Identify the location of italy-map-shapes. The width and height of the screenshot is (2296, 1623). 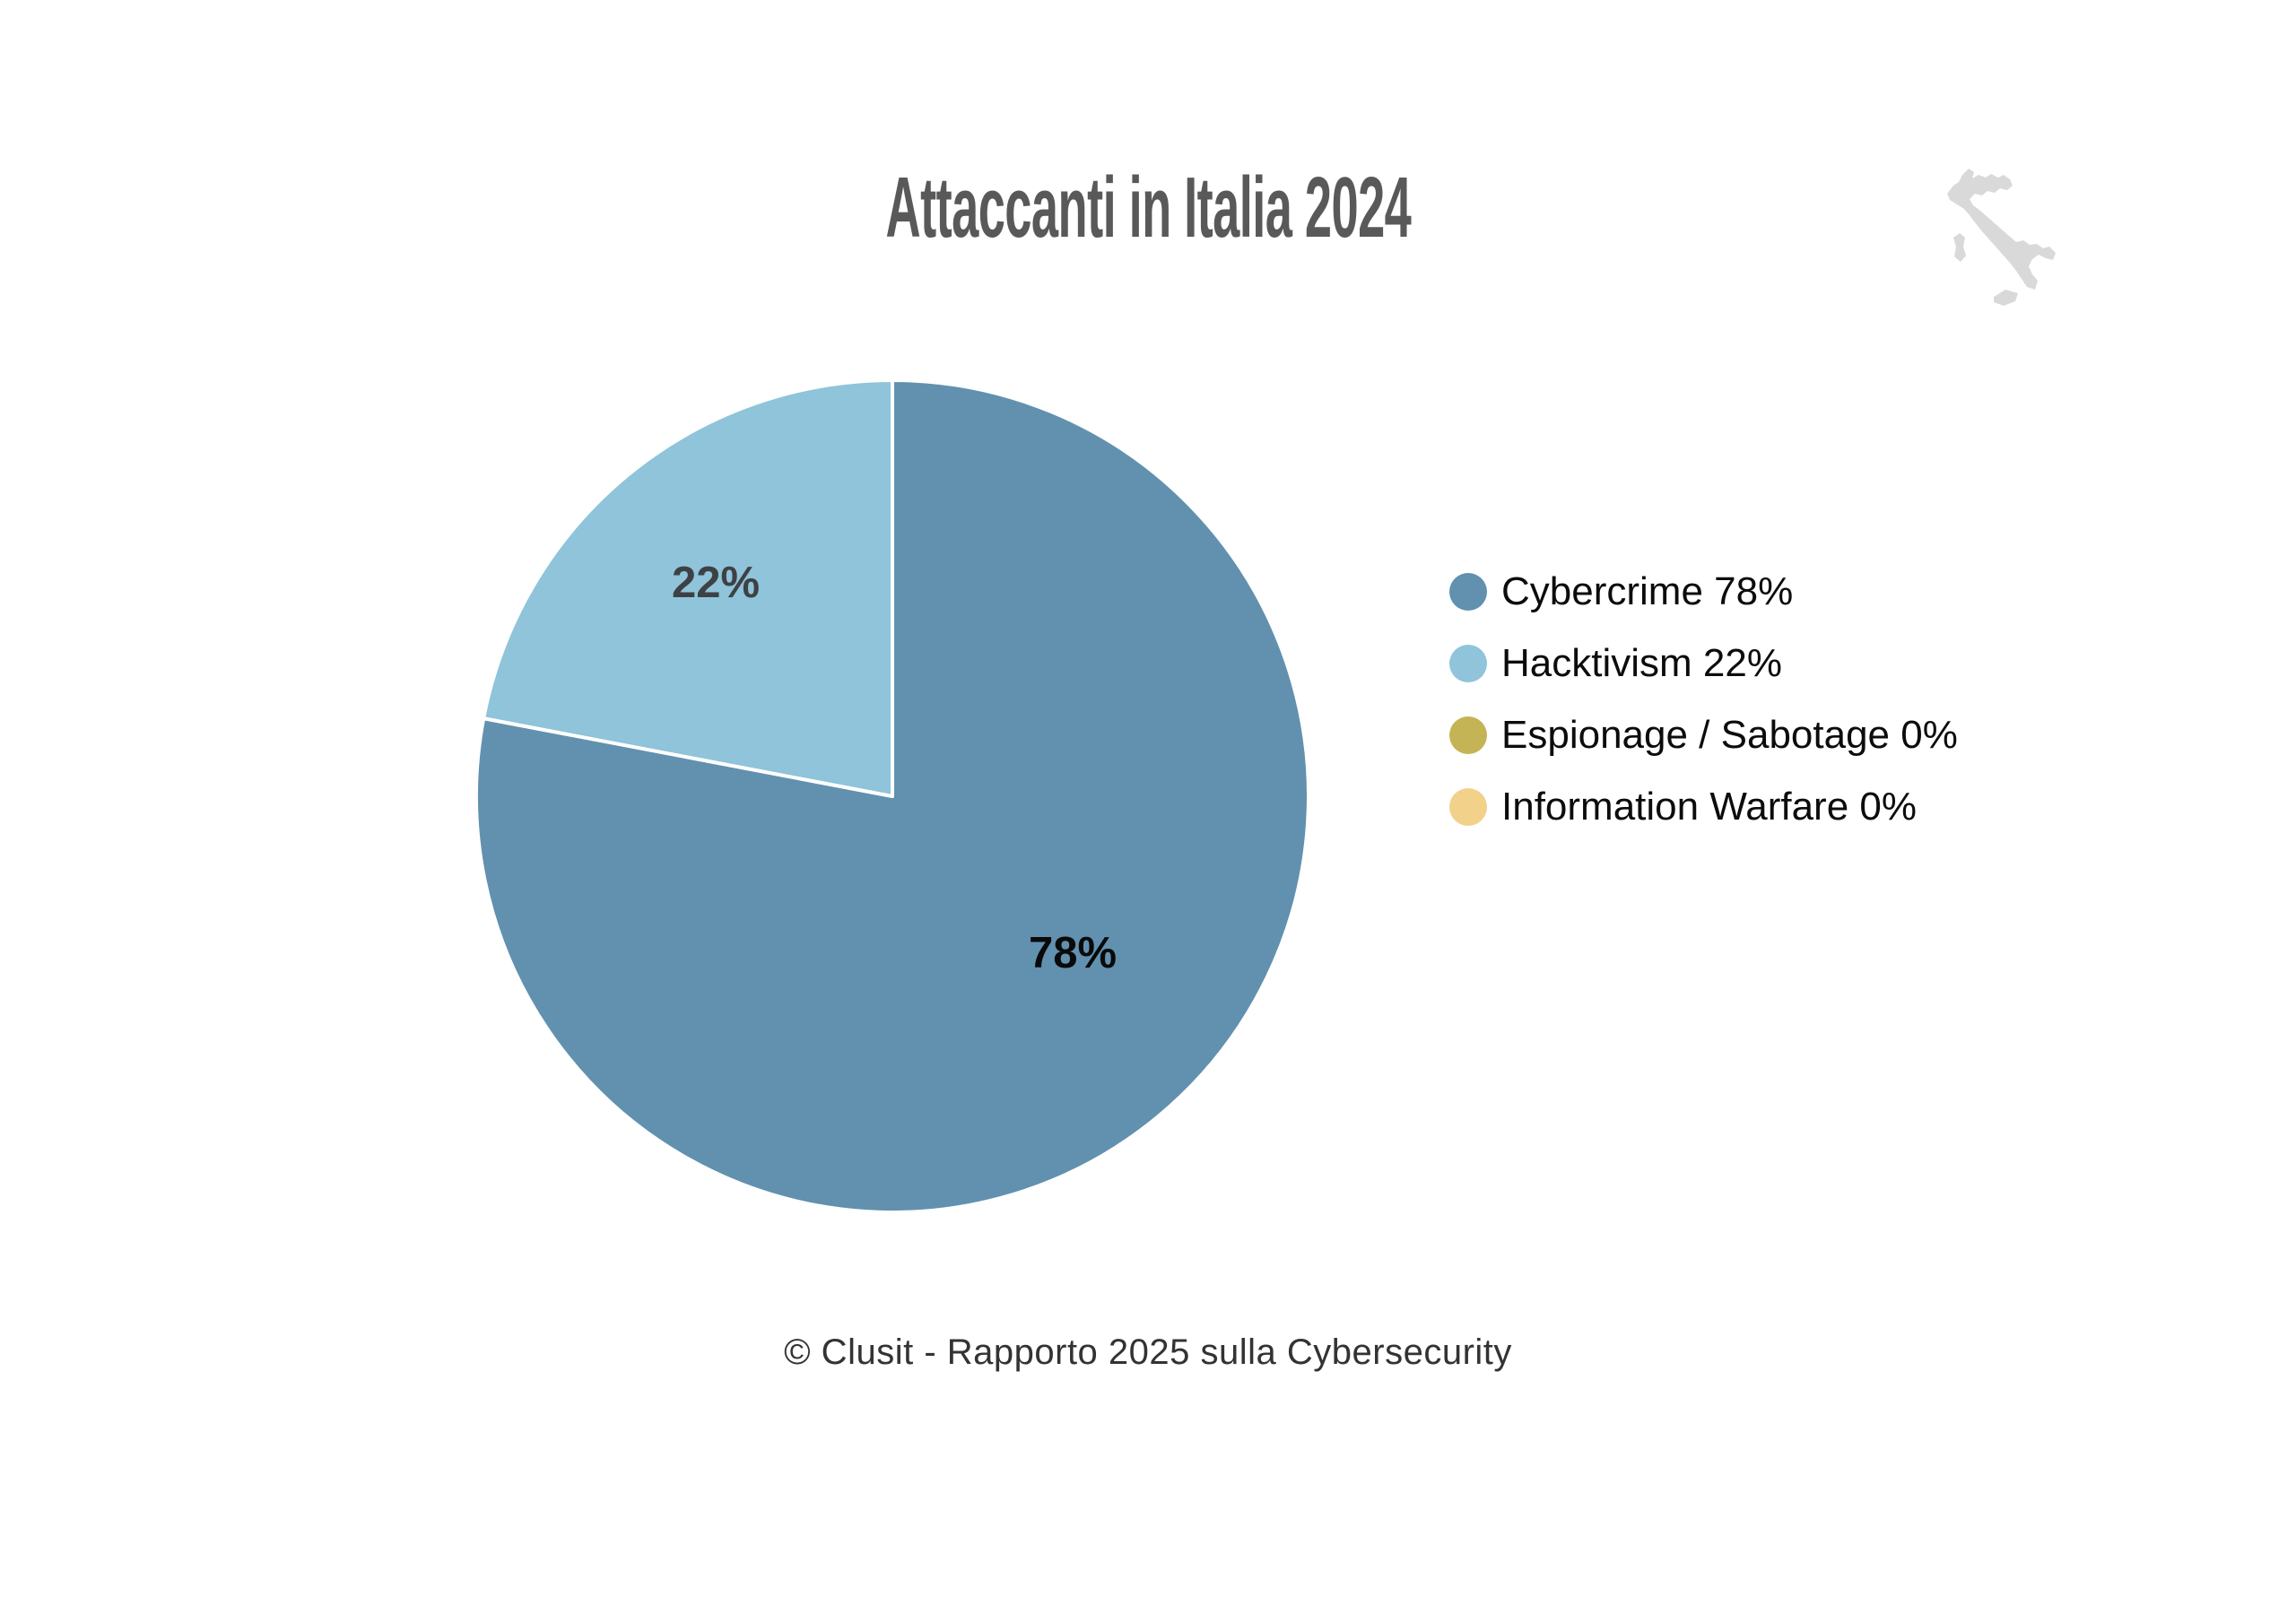
(2001, 238).